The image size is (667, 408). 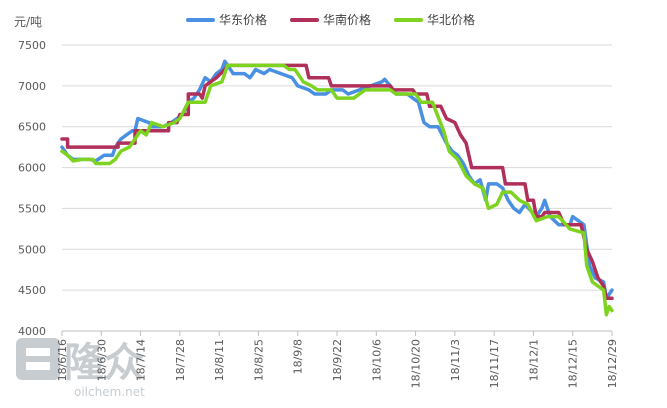 I want to click on y-axis: 4000 4500 5000 5500 6000 6500 7000 7500, so click(x=32, y=188).